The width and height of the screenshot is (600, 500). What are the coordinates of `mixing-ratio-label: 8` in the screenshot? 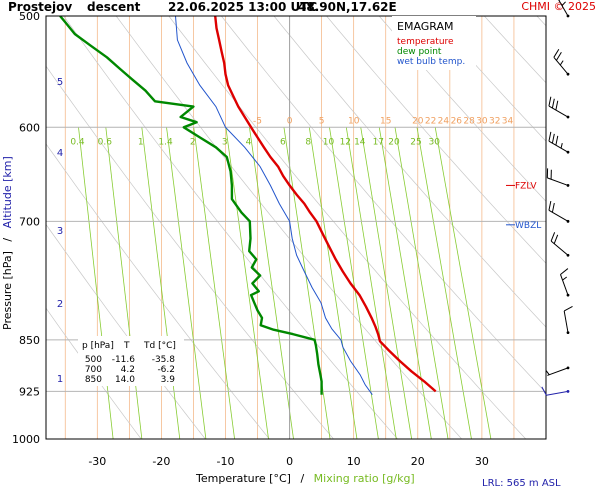 It's located at (308, 142).